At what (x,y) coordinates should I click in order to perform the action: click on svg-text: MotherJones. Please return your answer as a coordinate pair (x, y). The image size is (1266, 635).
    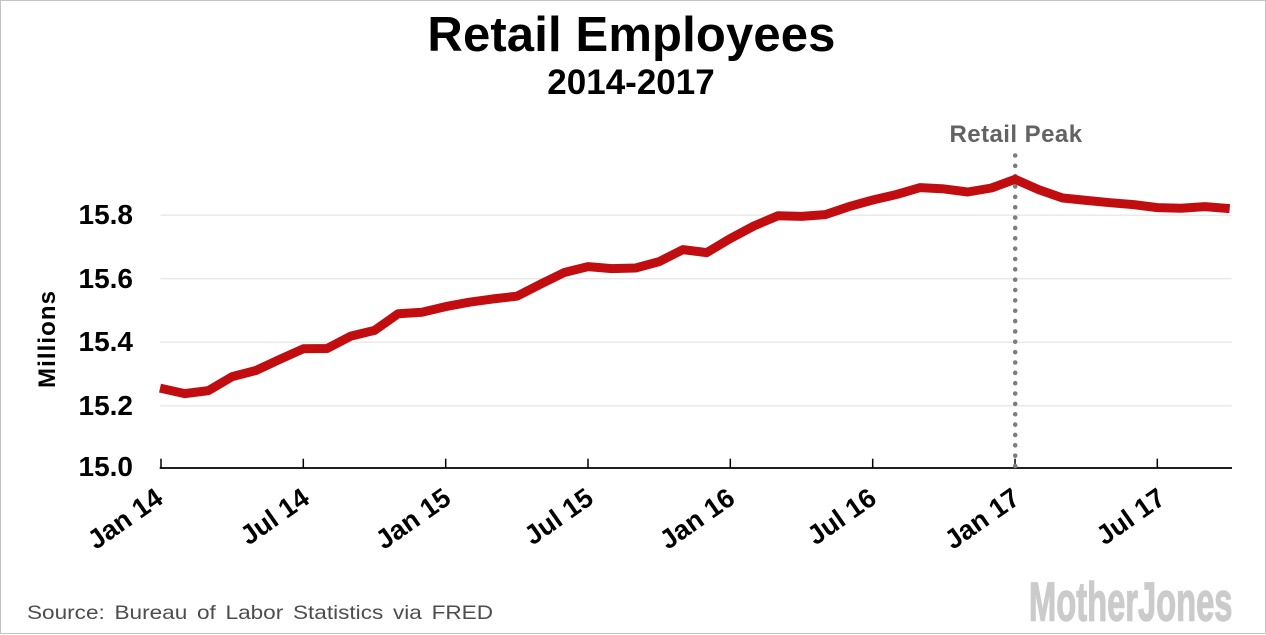
    Looking at the image, I should click on (1131, 602).